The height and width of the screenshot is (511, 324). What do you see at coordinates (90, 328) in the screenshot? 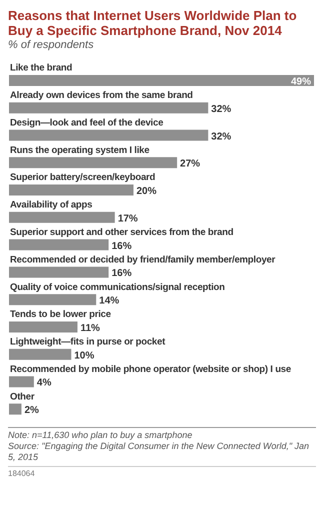
I see `data-label: 11%` at bounding box center [90, 328].